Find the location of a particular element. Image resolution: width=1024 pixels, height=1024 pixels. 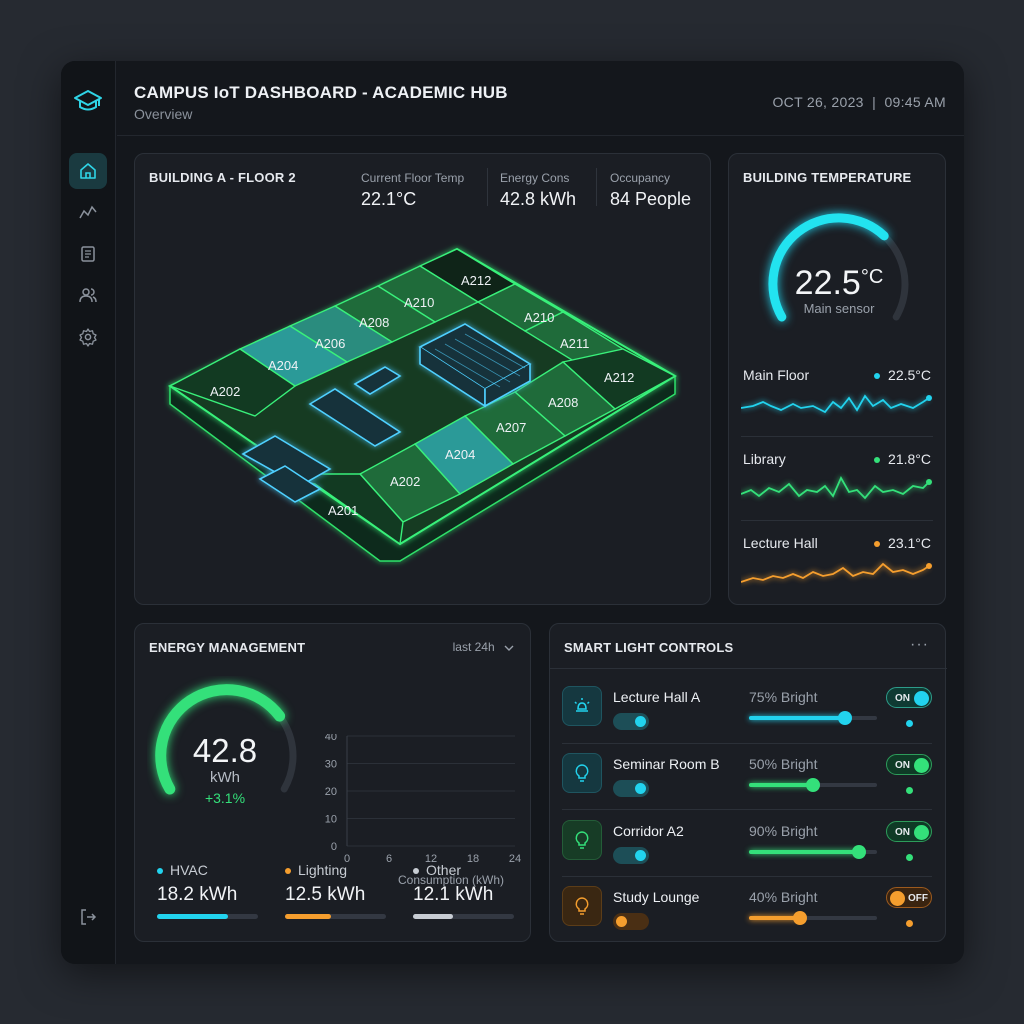

y-tick-label: 30 is located at coordinates (331, 765).